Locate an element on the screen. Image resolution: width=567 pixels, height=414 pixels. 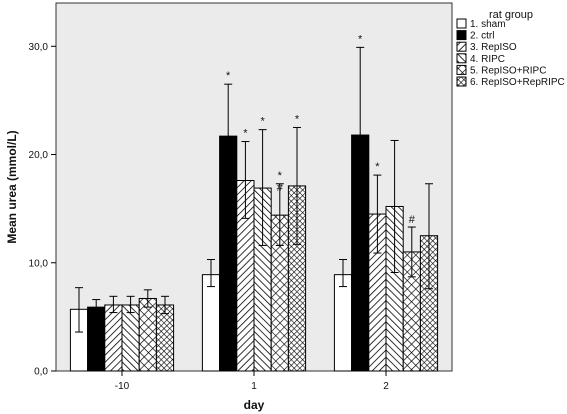
error-bar-5. RepISO+RIPC-2 is located at coordinates (411, 252).